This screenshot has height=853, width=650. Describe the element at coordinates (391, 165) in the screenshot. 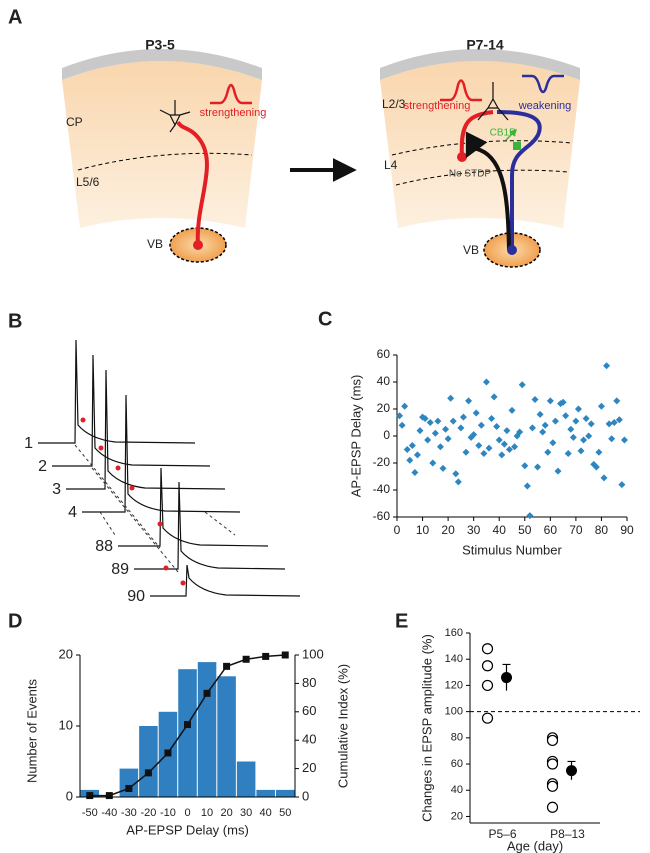

I see `layer-label: L4` at that location.